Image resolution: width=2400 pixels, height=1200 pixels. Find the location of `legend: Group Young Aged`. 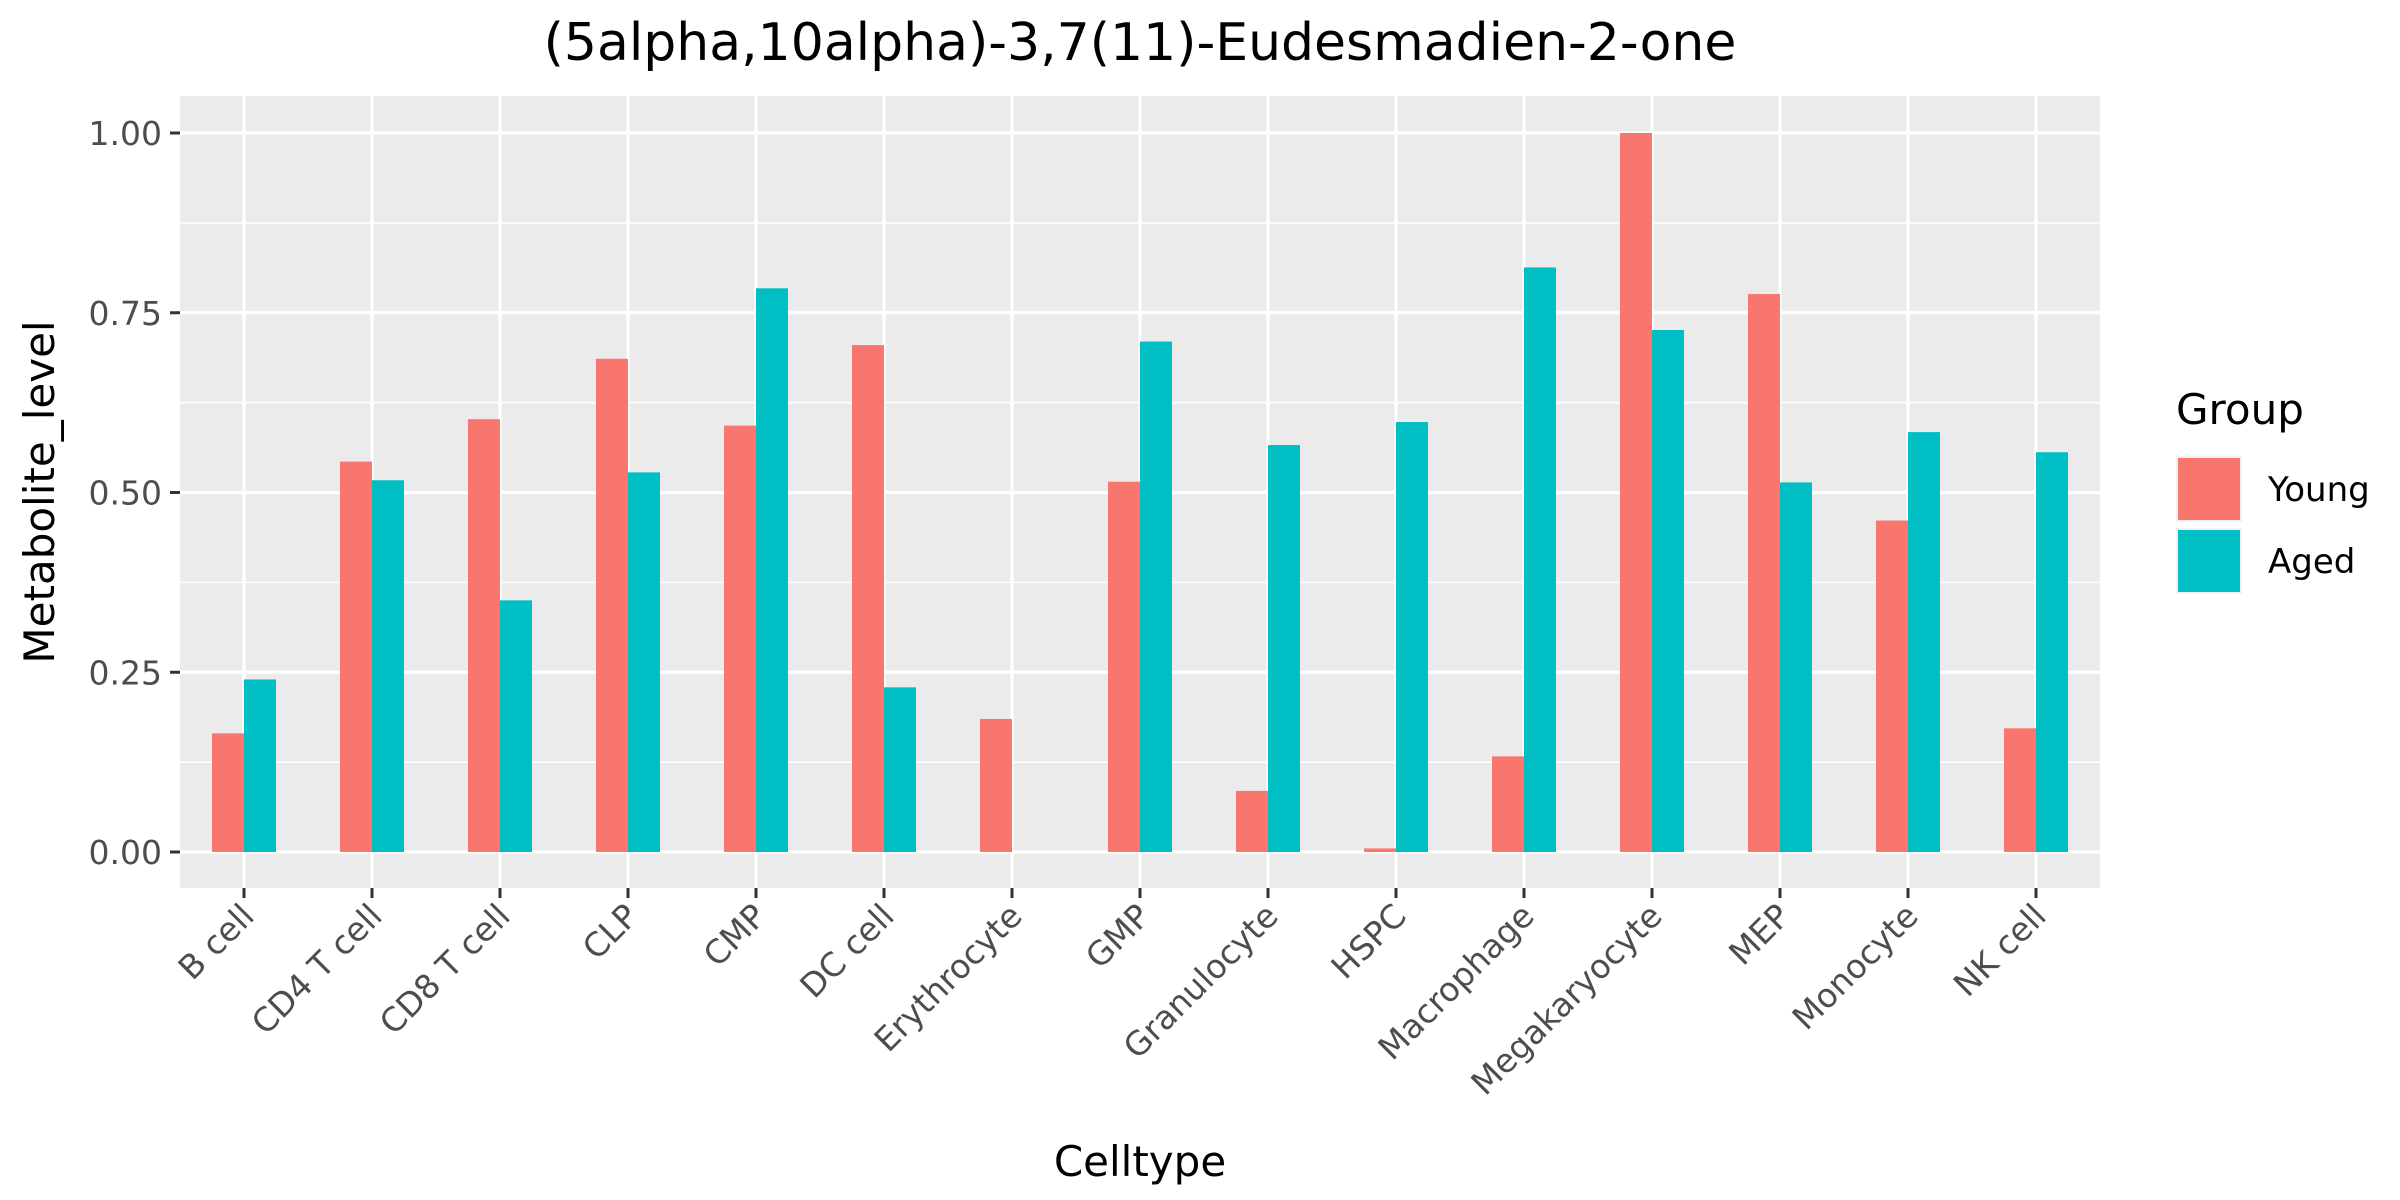

legend: Group Young Aged is located at coordinates (2273, 489).